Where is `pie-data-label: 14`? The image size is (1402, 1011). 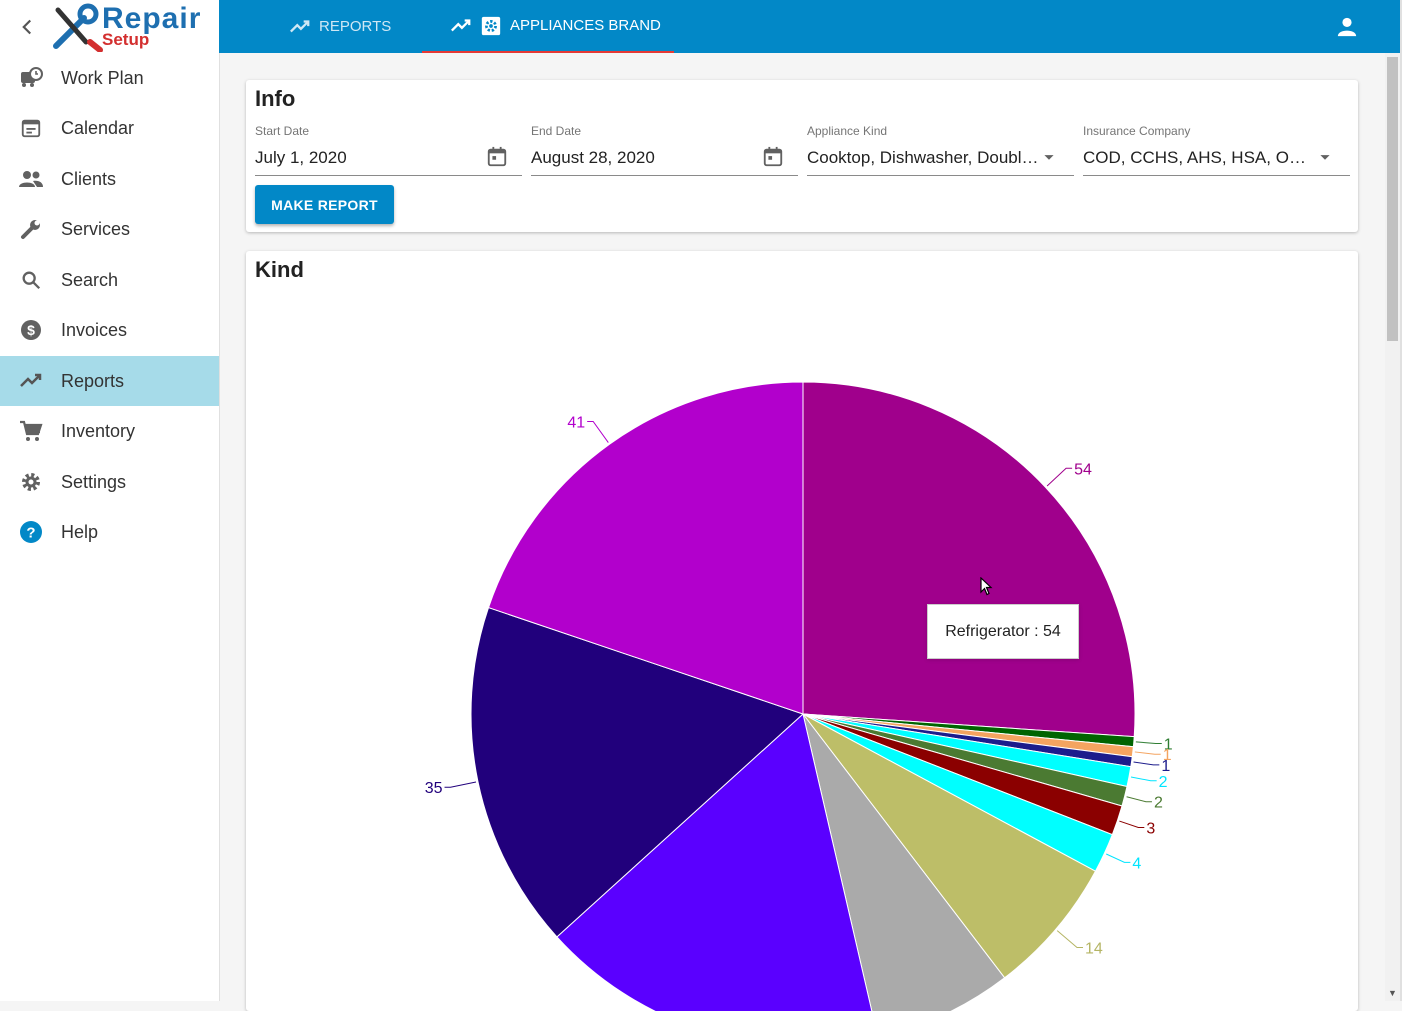
pie-data-label: 14 is located at coordinates (1094, 948).